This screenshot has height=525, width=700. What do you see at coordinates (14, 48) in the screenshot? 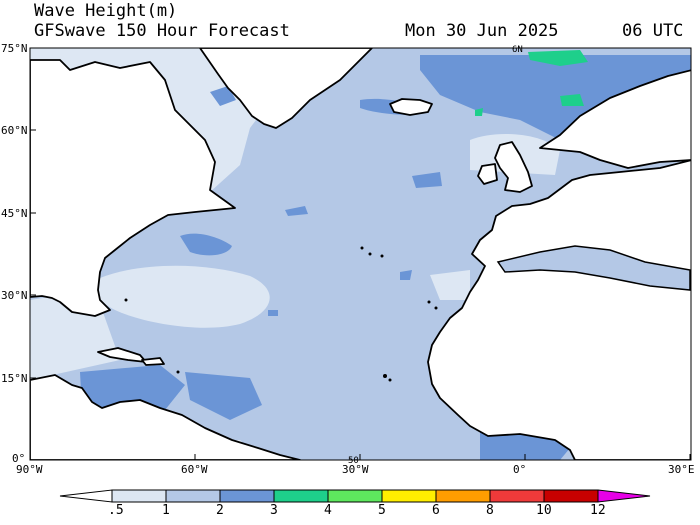
I see `lat-label-75n: 75°N` at bounding box center [14, 48].